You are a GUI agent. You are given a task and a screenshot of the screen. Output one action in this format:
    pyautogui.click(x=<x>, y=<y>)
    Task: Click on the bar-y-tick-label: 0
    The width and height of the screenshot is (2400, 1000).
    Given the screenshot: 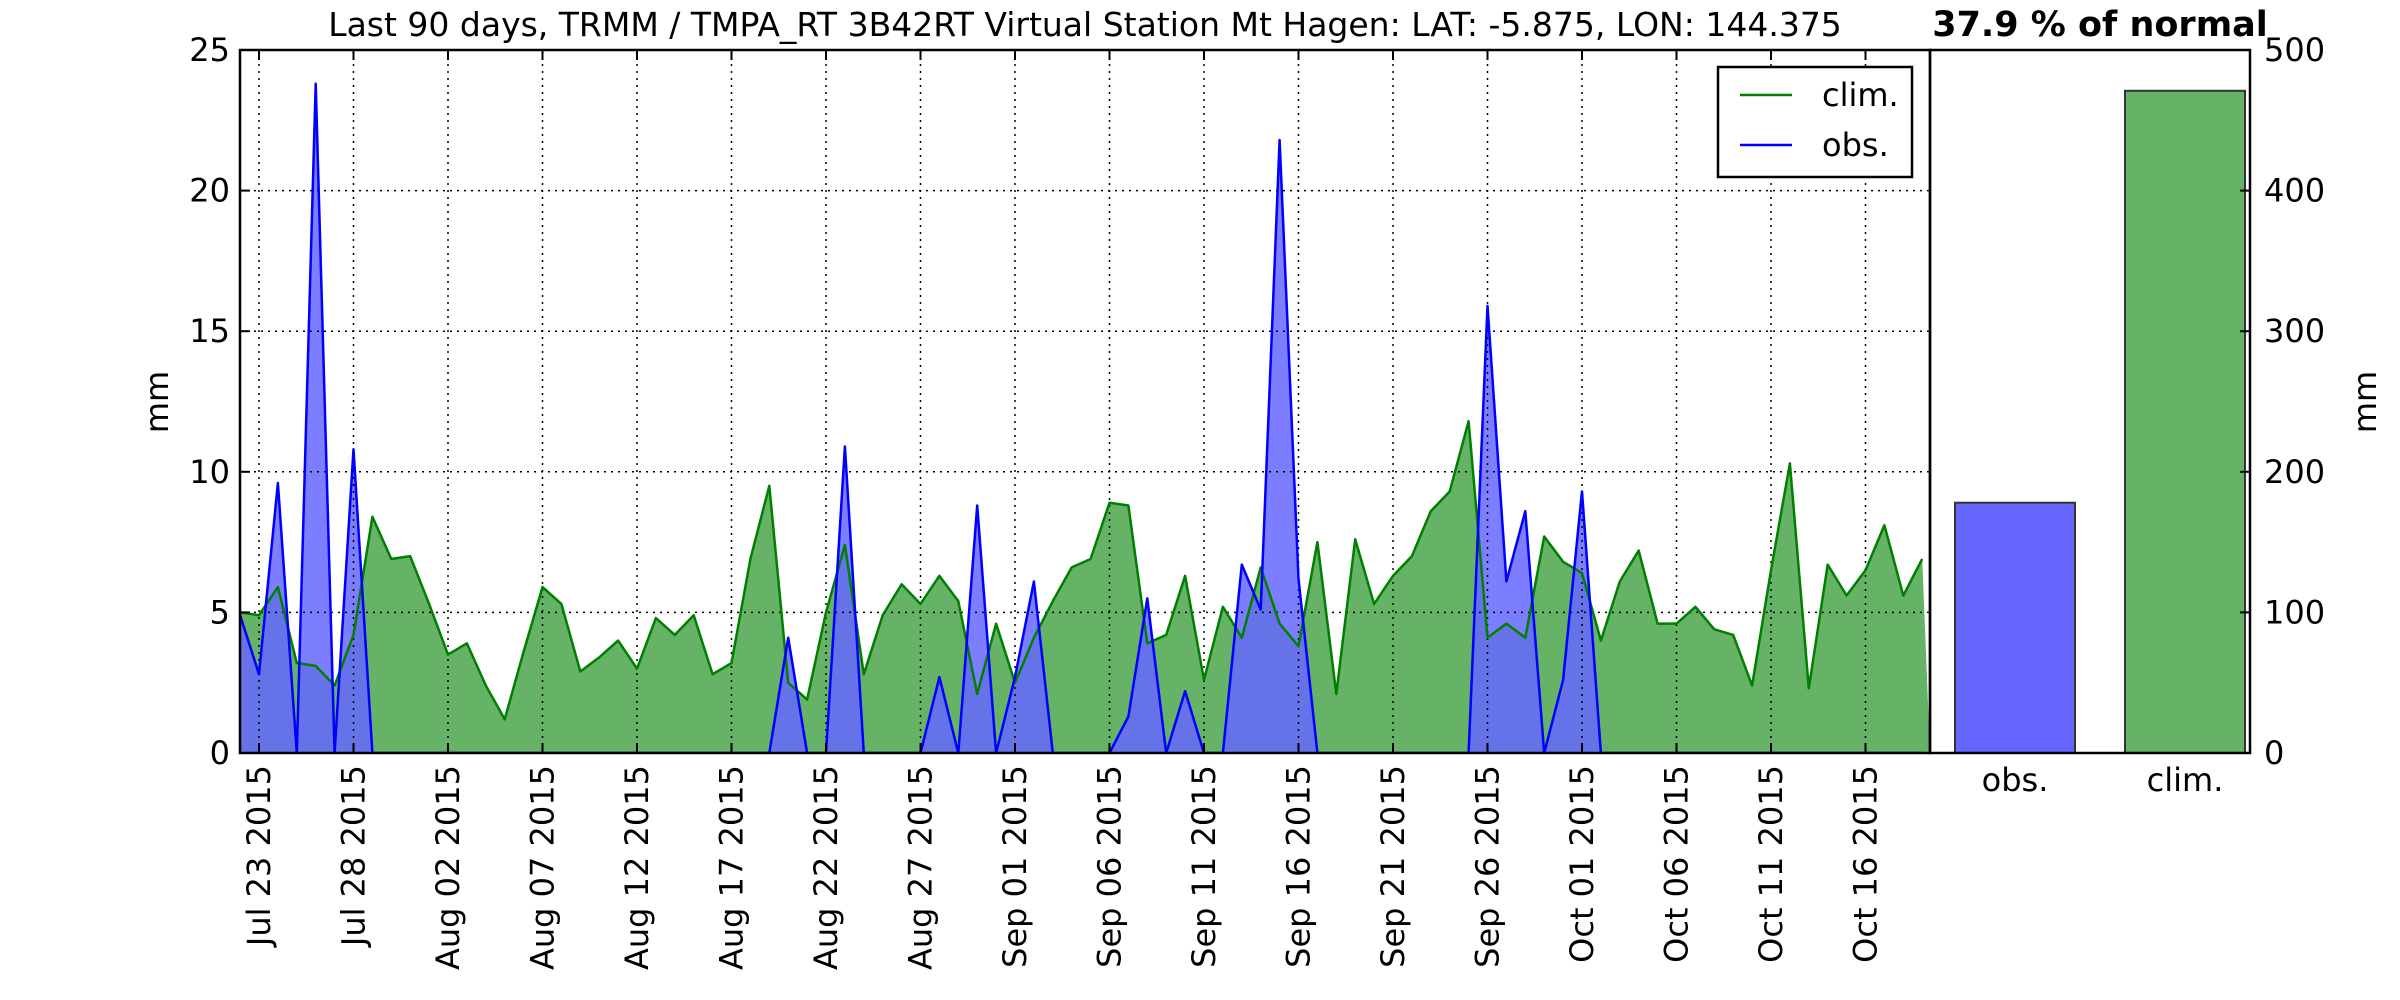 What is the action you would take?
    pyautogui.click(x=2274, y=753)
    